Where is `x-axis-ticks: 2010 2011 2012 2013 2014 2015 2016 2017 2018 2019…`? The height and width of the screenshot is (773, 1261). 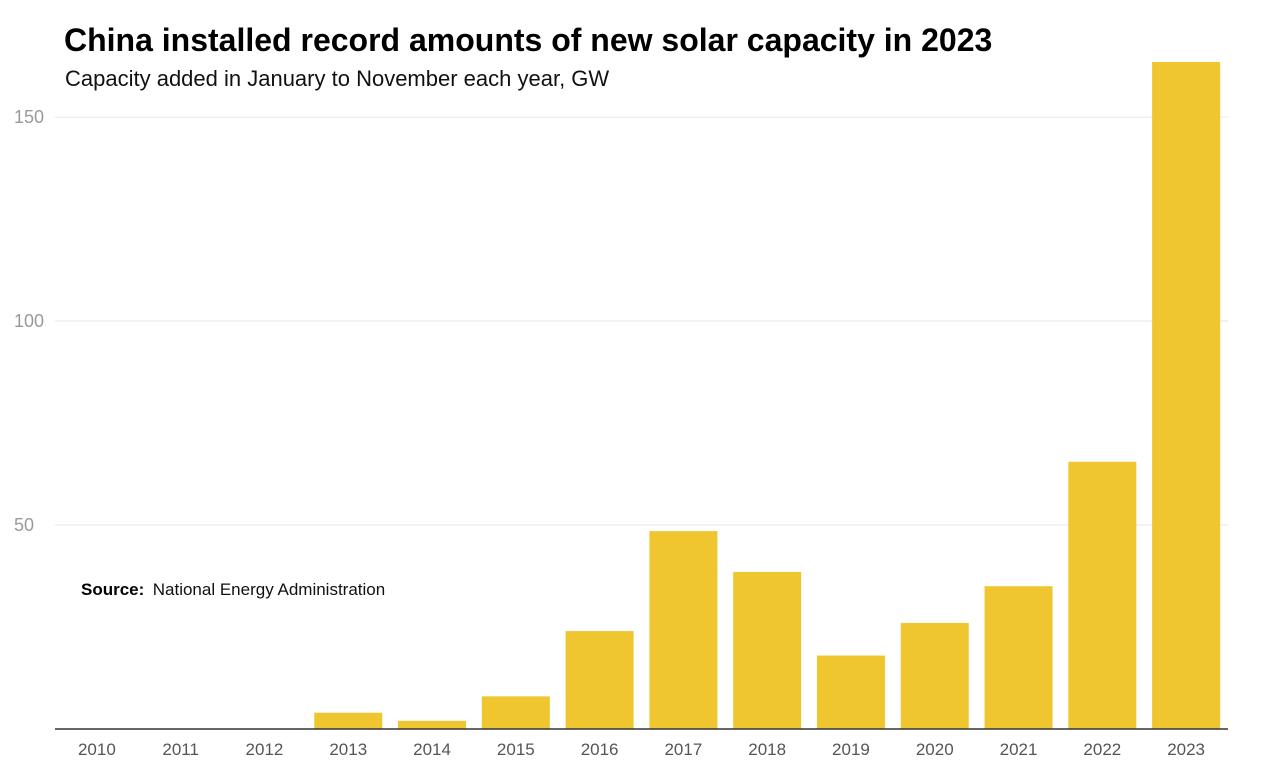 x-axis-ticks: 2010 2011 2012 2013 2014 2015 2016 2017 2018 2019… is located at coordinates (641, 749).